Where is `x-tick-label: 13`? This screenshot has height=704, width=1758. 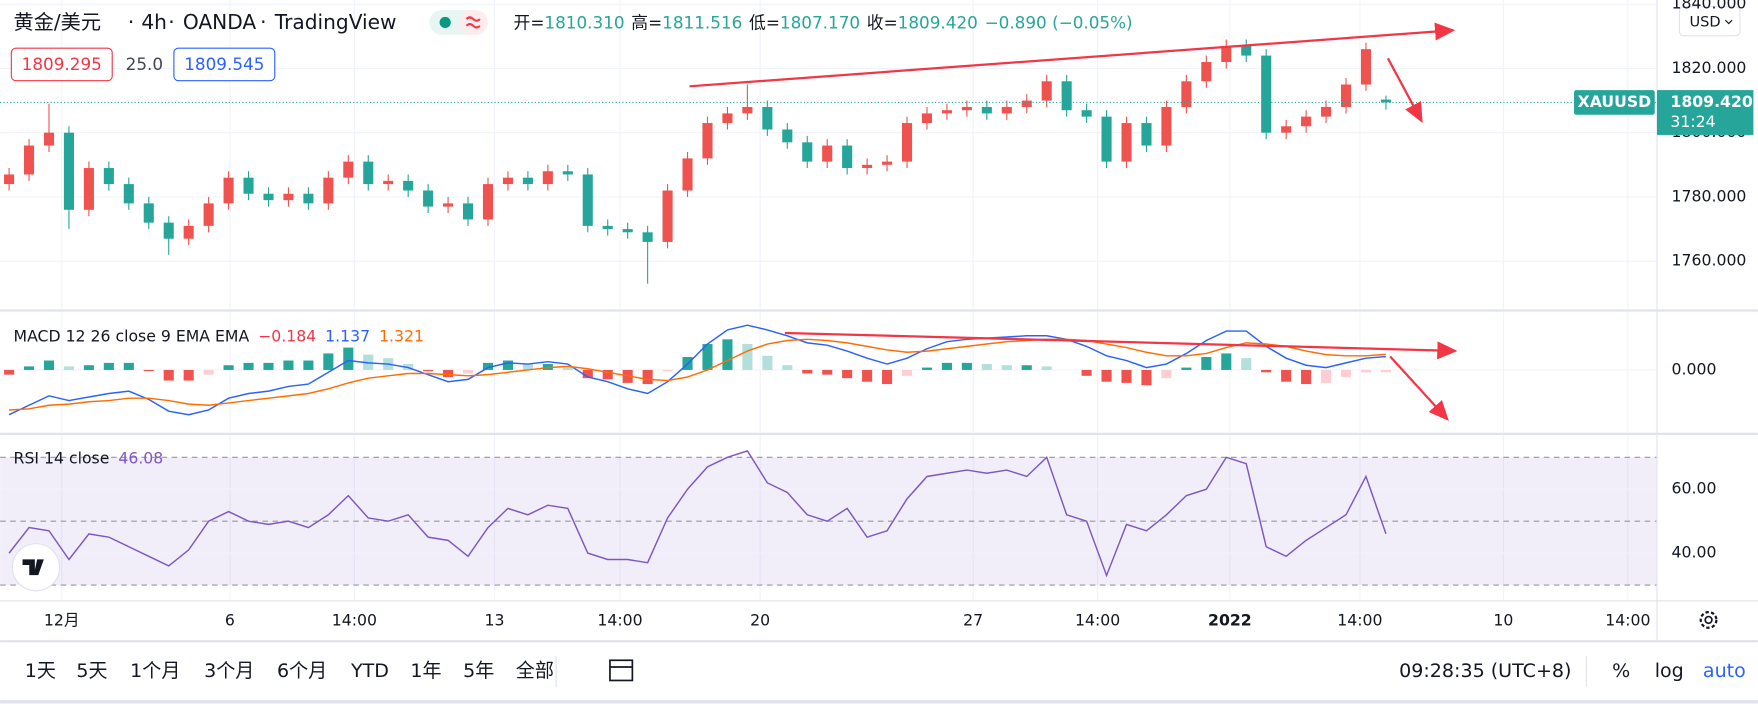 x-tick-label: 13 is located at coordinates (495, 620).